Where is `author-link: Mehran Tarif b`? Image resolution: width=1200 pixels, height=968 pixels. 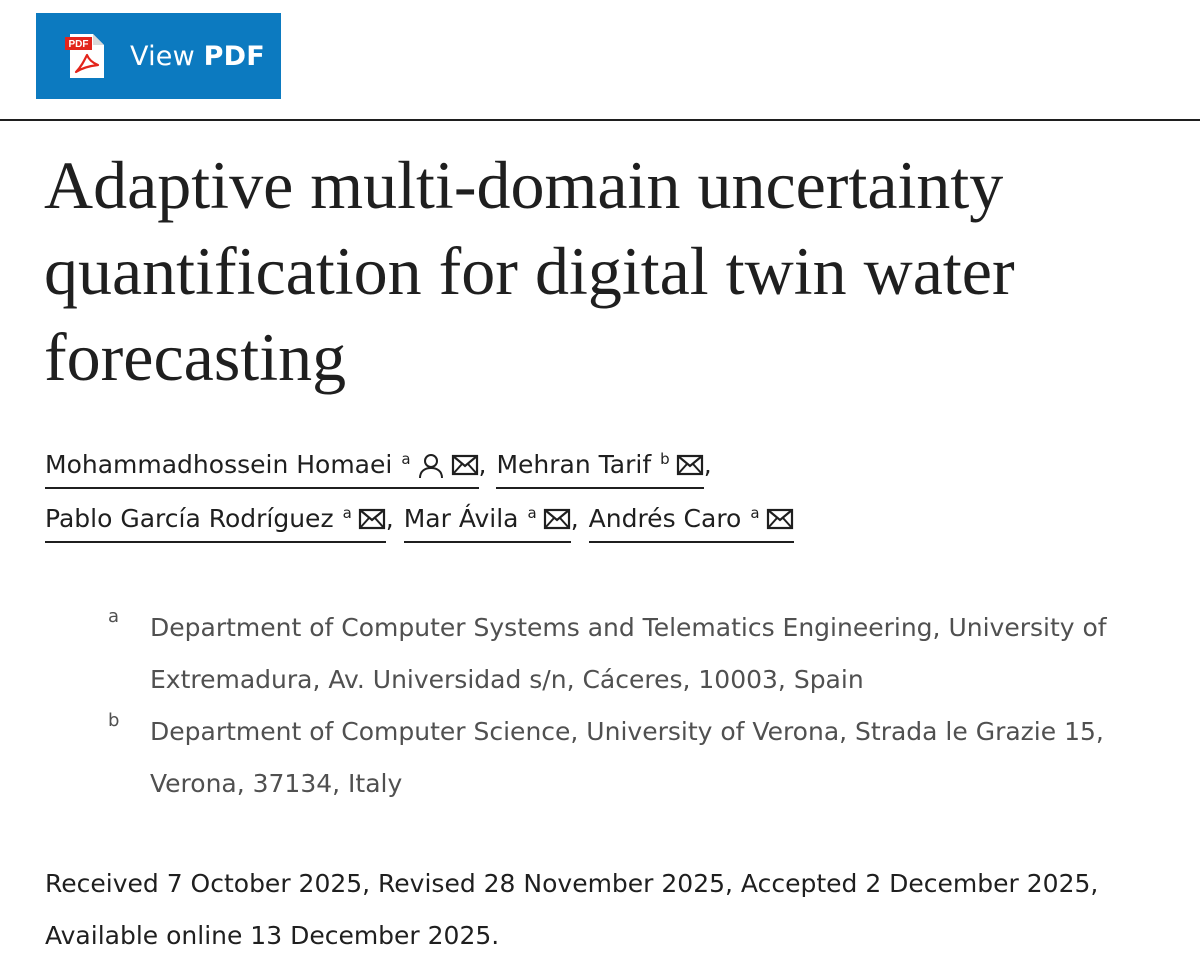 author-link: Mehran Tarif b is located at coordinates (600, 468).